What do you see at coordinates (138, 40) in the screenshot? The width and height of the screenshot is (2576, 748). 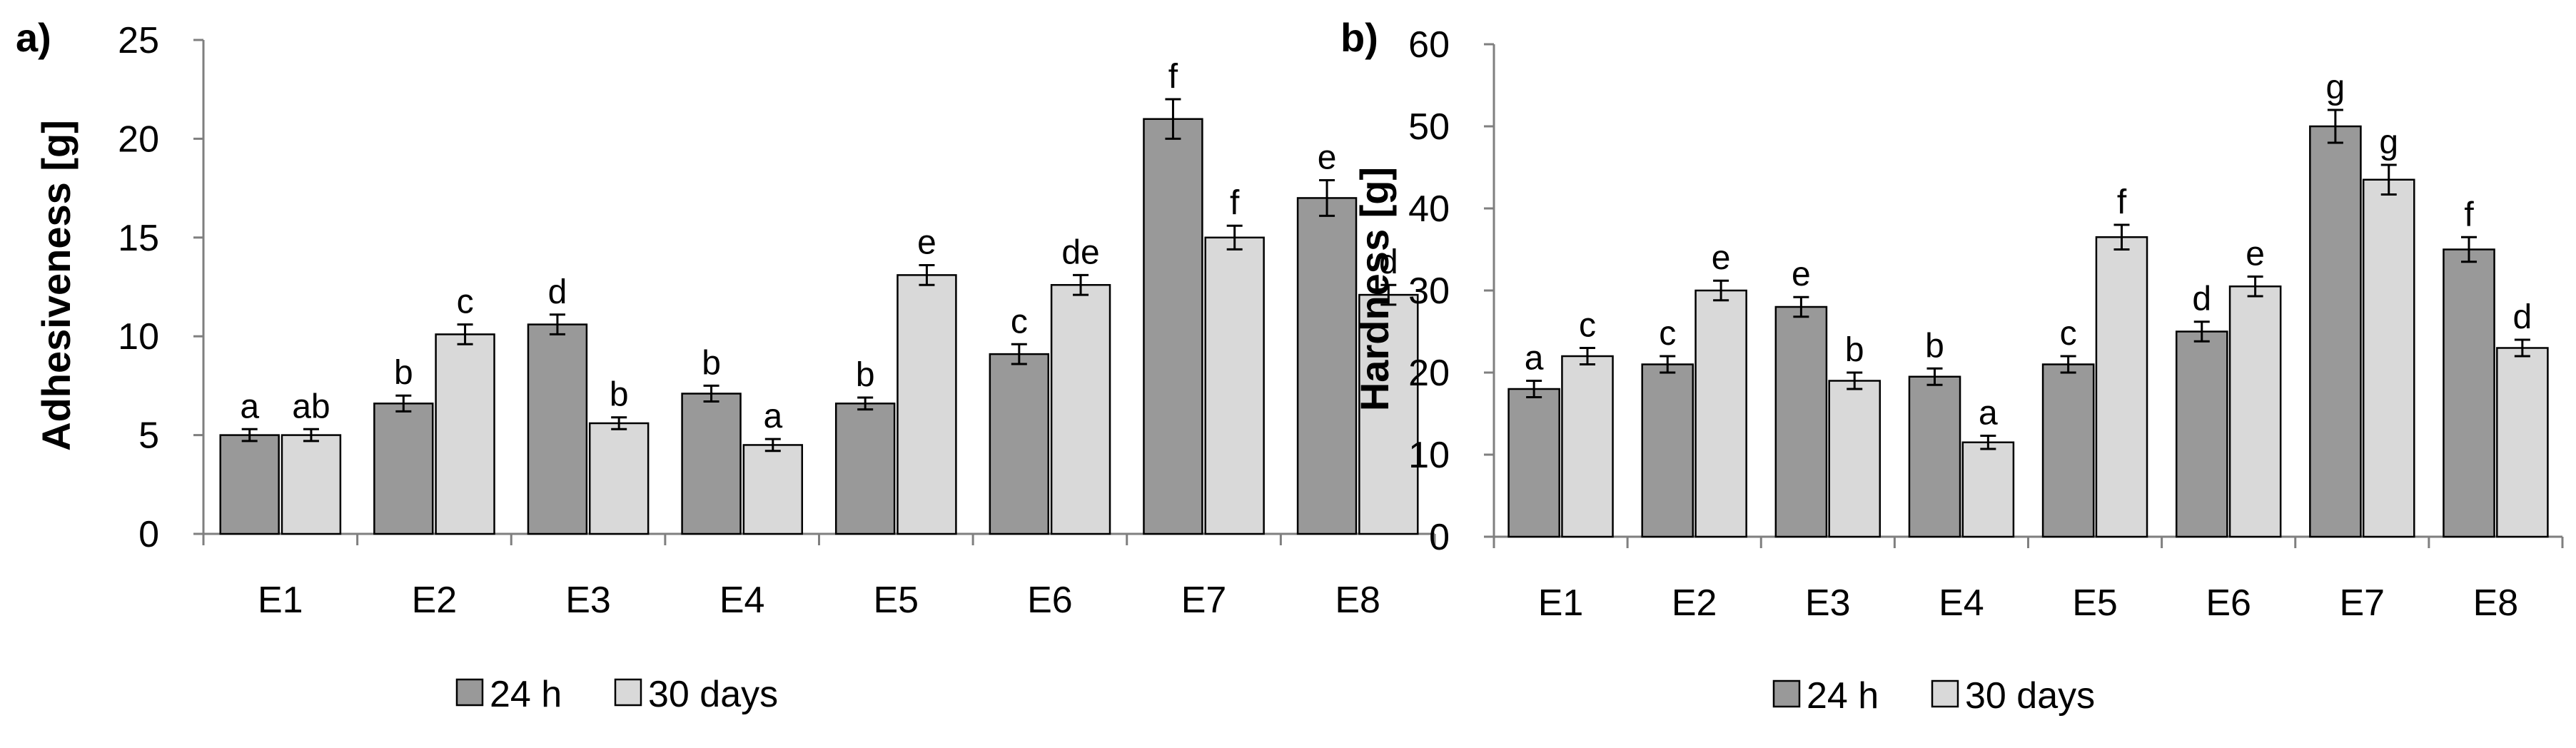 I see `y-tick-label: 25` at bounding box center [138, 40].